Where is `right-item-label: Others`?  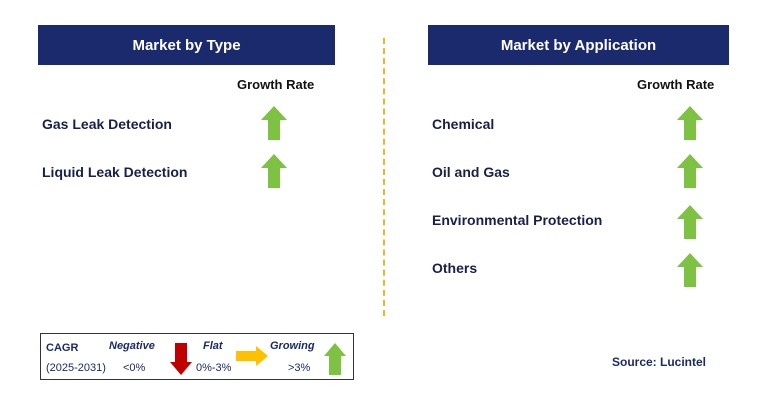 right-item-label: Others is located at coordinates (455, 268).